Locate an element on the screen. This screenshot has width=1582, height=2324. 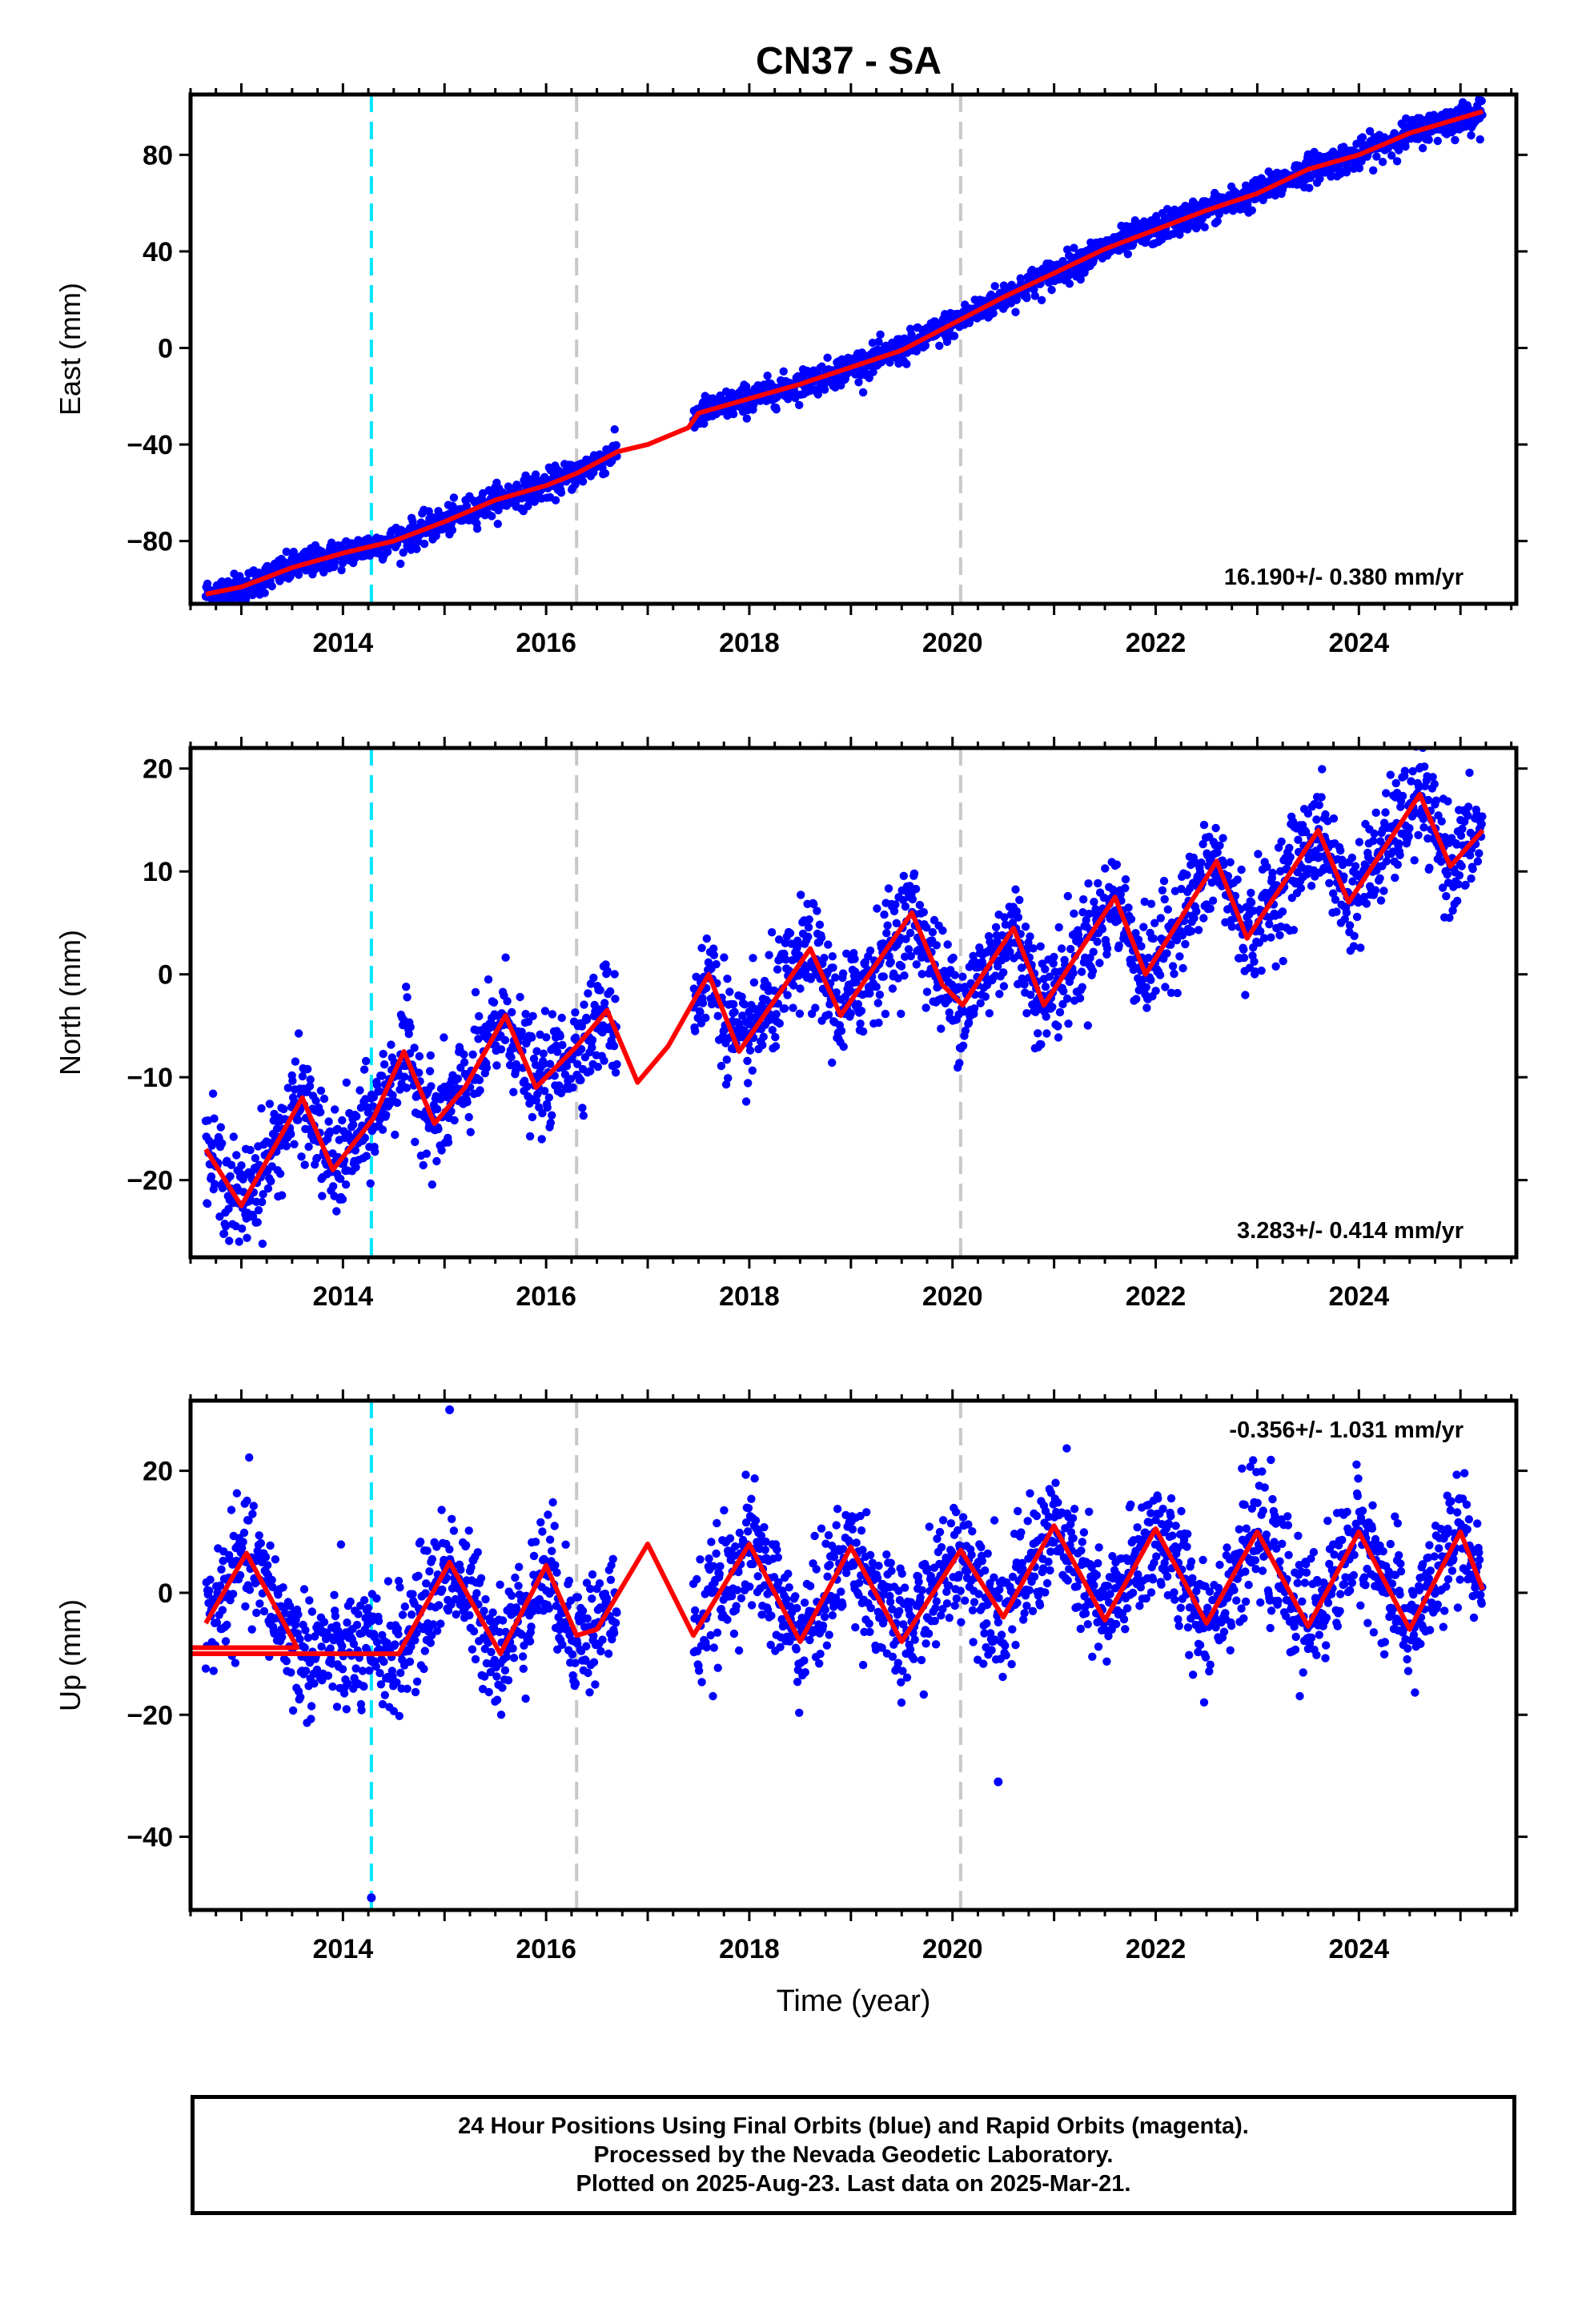
x-tick-label: 2020 is located at coordinates (953, 643).